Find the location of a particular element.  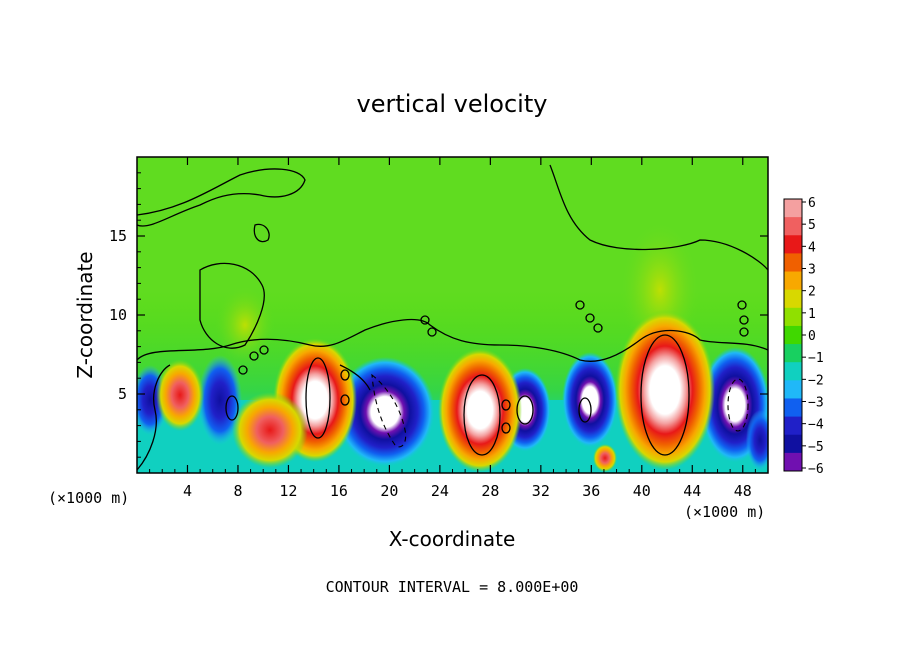

colorbar-label: 4 is located at coordinates (812, 247).